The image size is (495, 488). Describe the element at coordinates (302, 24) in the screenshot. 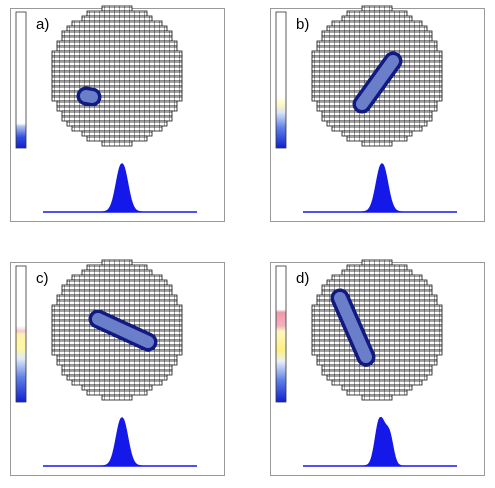

I see `panel-label: b)` at that location.